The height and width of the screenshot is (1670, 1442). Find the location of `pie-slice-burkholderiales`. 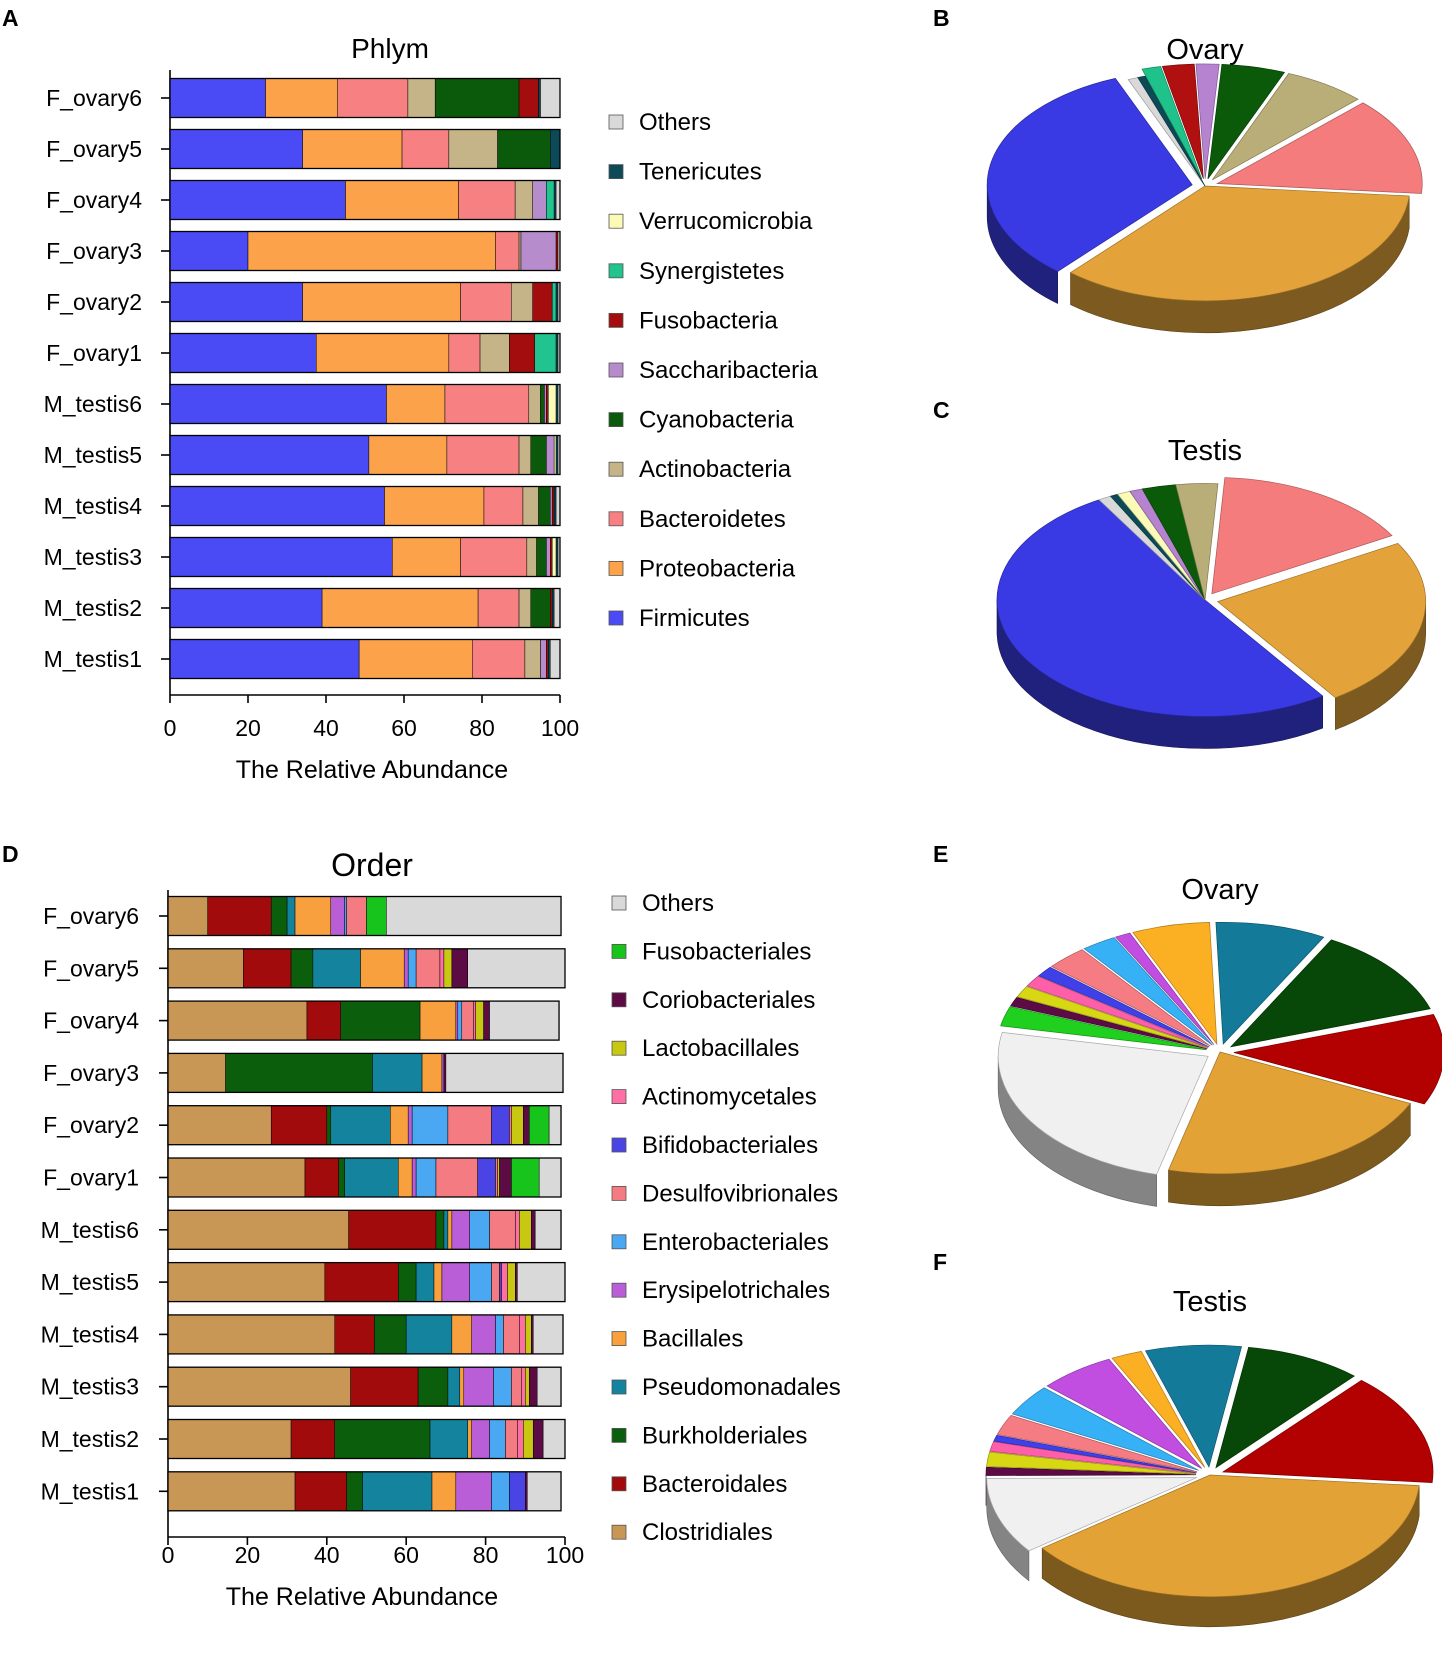

pie-slice-burkholderiales is located at coordinates (1285, 1407).